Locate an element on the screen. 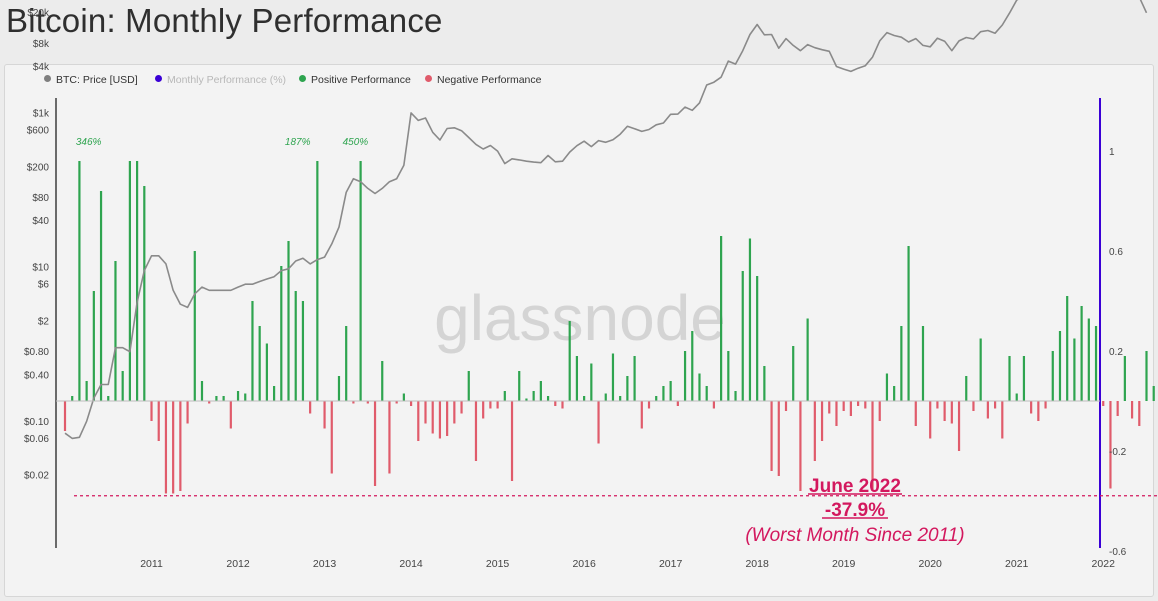 Image resolution: width=1158 pixels, height=601 pixels. left-tick-label: $0.40 is located at coordinates (36, 375).